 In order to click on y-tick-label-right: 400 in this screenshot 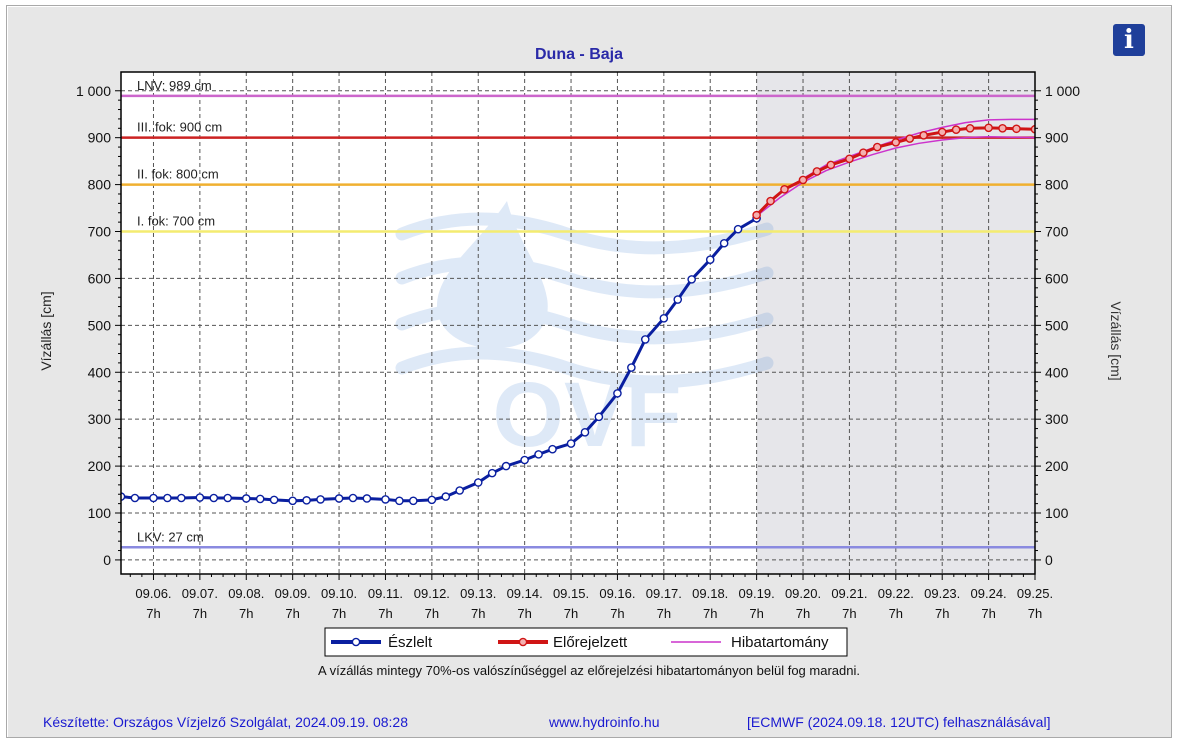, I will do `click(1057, 372)`.